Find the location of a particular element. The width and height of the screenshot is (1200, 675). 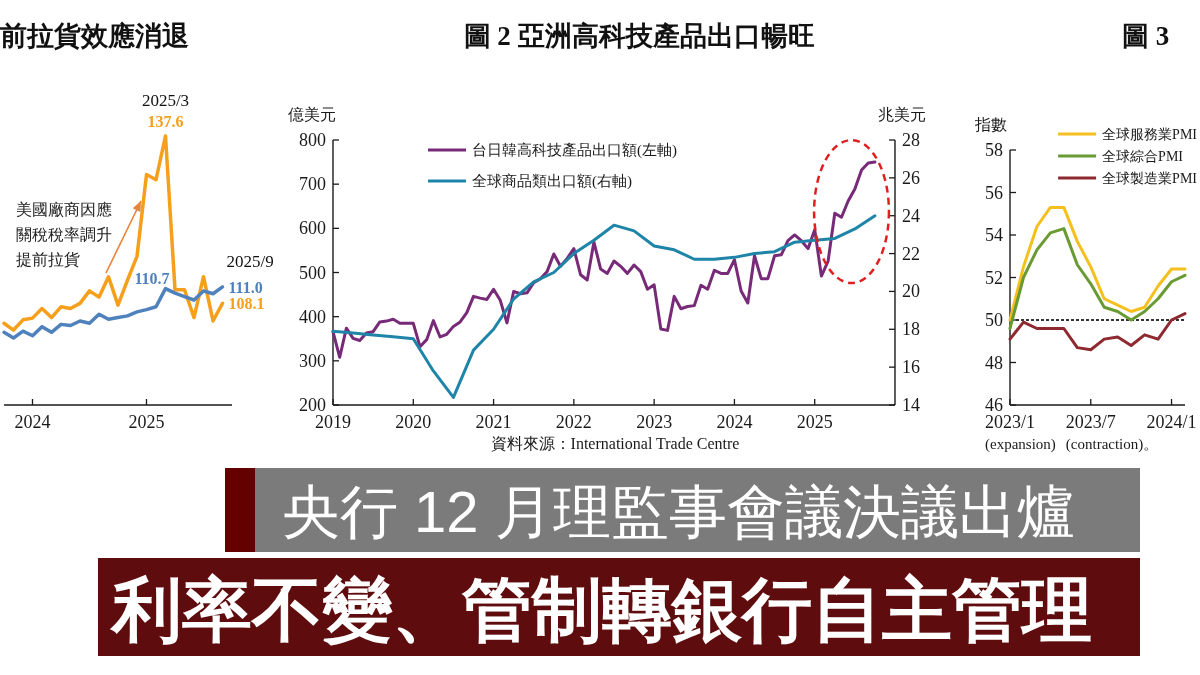

x-tick-label: 2020 is located at coordinates (413, 422).